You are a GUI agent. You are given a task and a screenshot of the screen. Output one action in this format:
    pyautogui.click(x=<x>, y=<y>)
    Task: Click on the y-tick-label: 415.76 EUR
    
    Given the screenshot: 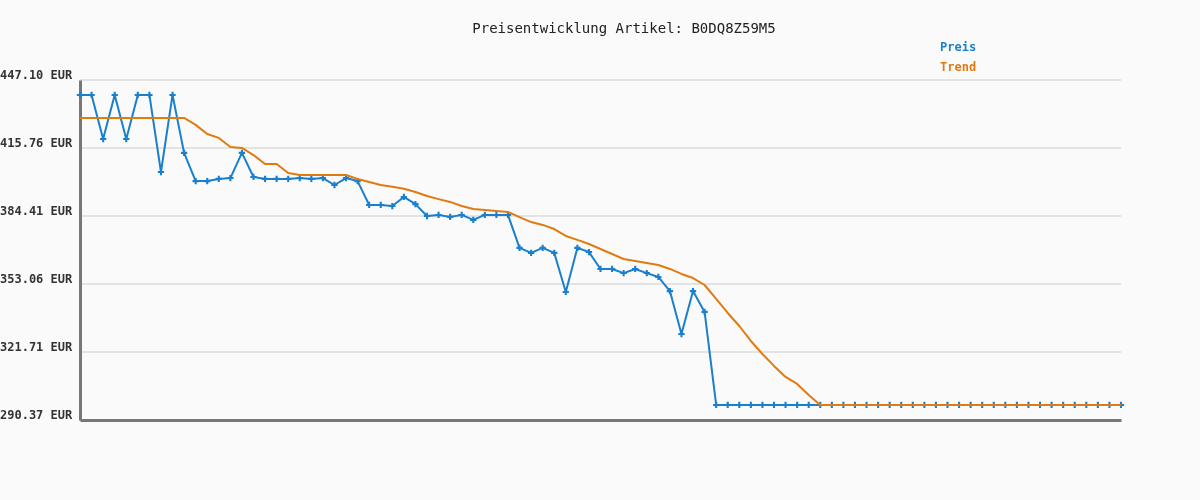 What is the action you would take?
    pyautogui.click(x=37, y=143)
    